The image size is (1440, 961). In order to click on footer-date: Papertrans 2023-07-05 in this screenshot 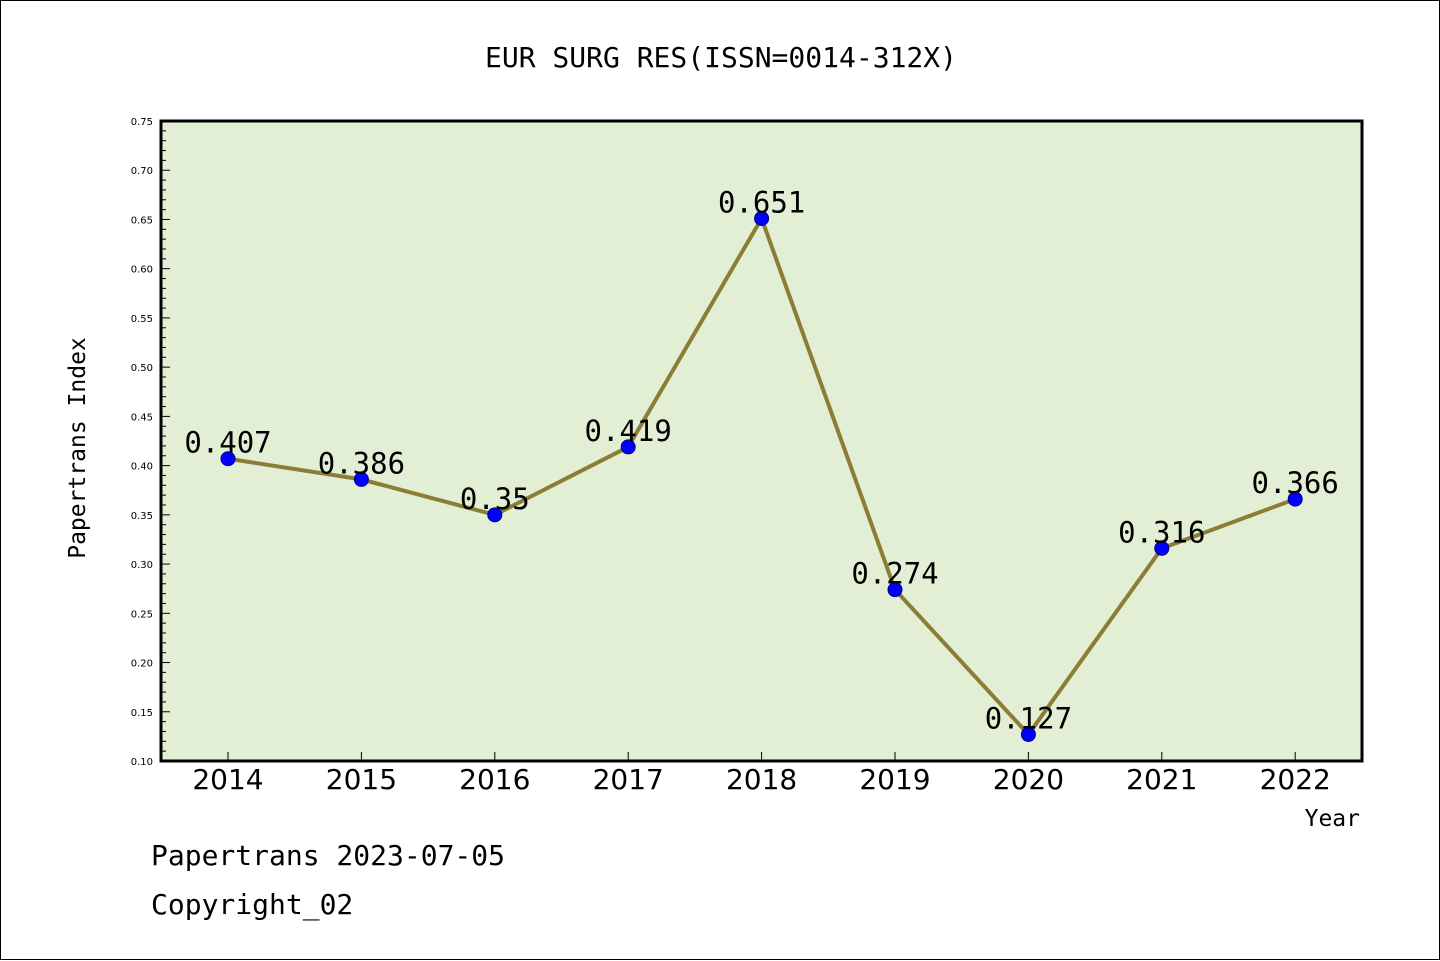, I will do `click(328, 855)`.